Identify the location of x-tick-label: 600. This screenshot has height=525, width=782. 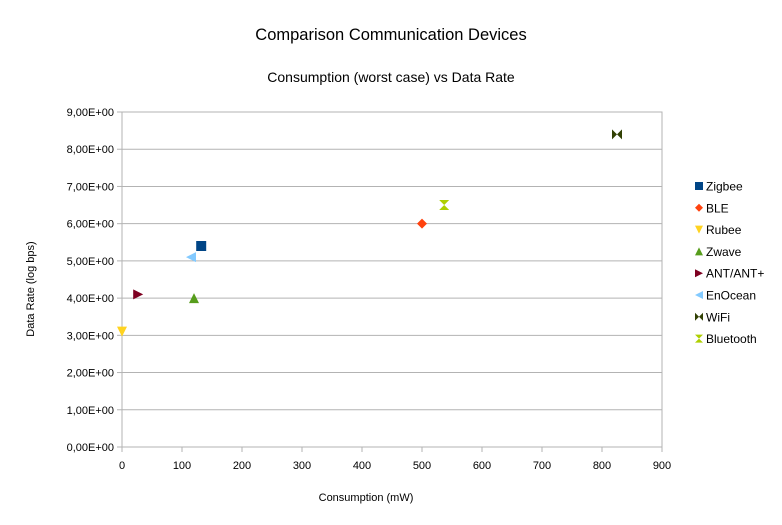
(482, 466).